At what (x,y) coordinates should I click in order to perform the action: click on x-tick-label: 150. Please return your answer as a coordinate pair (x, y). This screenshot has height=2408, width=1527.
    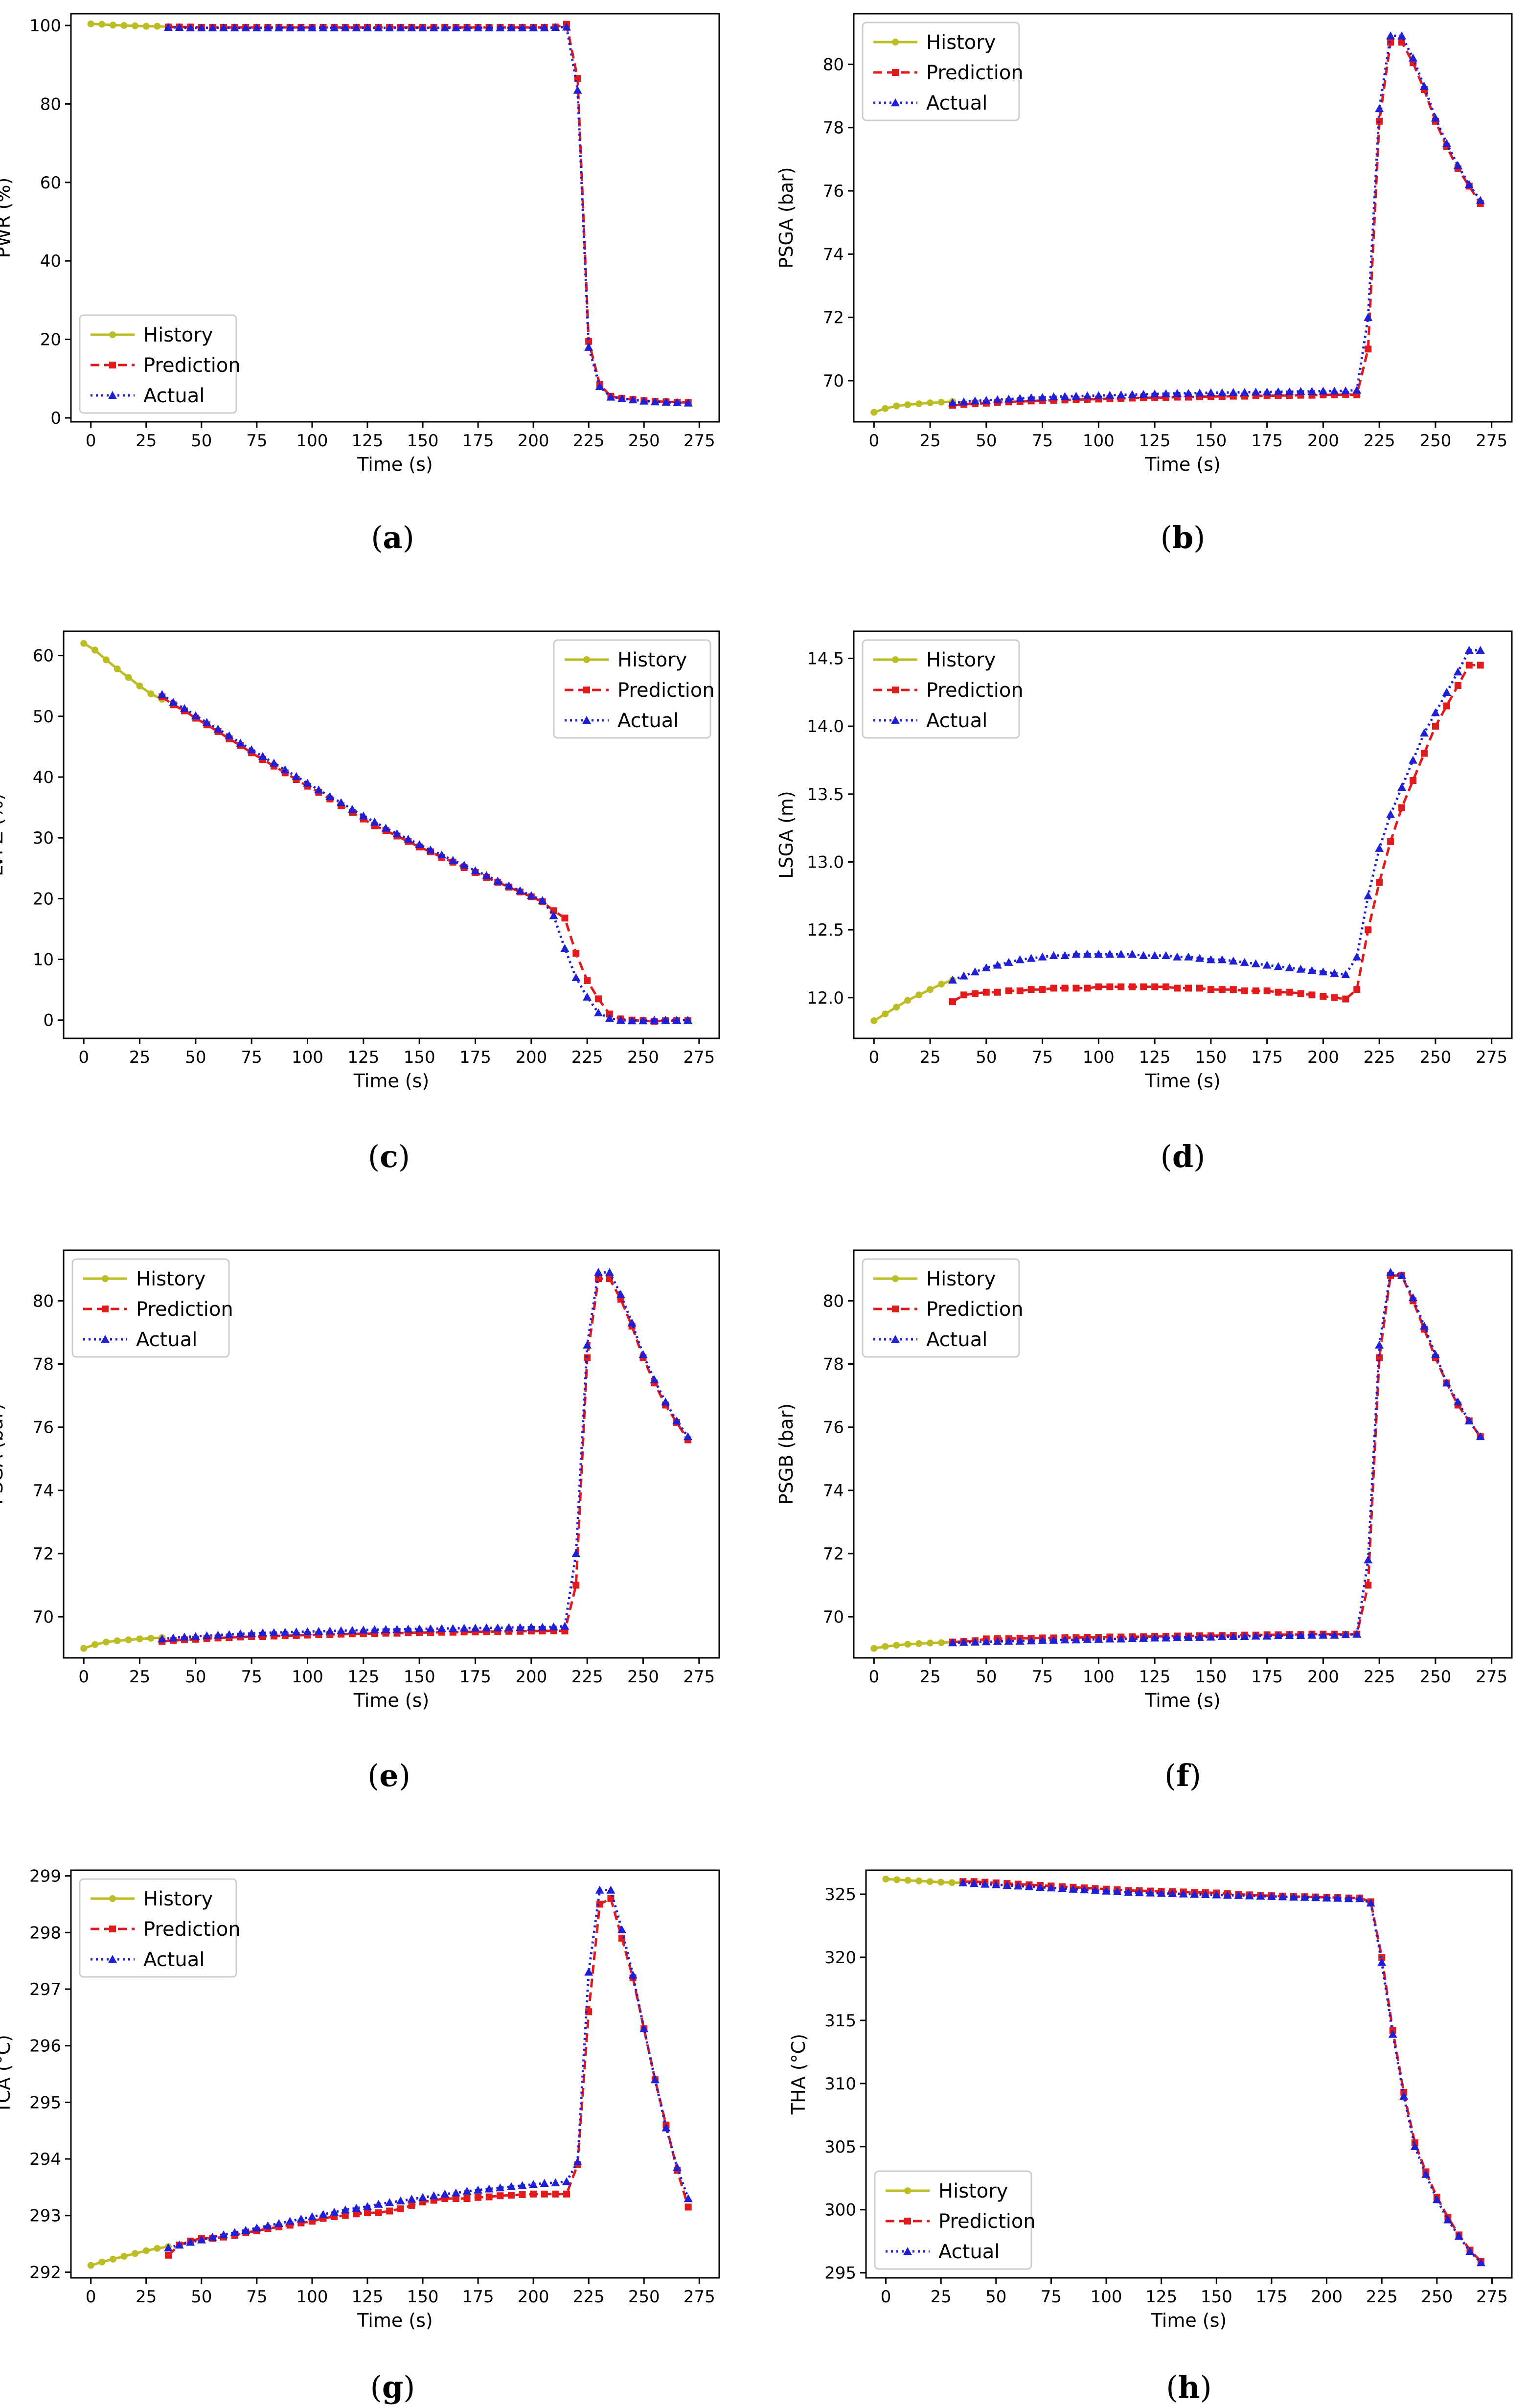
    Looking at the image, I should click on (423, 2297).